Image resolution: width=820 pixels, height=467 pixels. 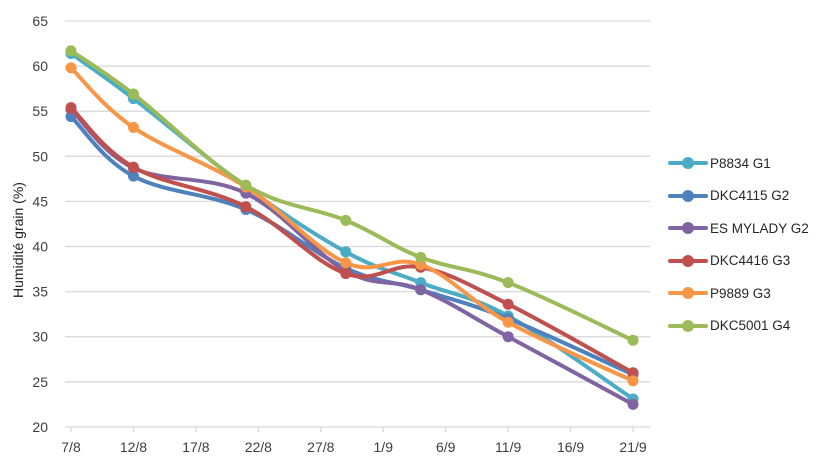 What do you see at coordinates (40, 292) in the screenshot?
I see `y-tick-label: 35` at bounding box center [40, 292].